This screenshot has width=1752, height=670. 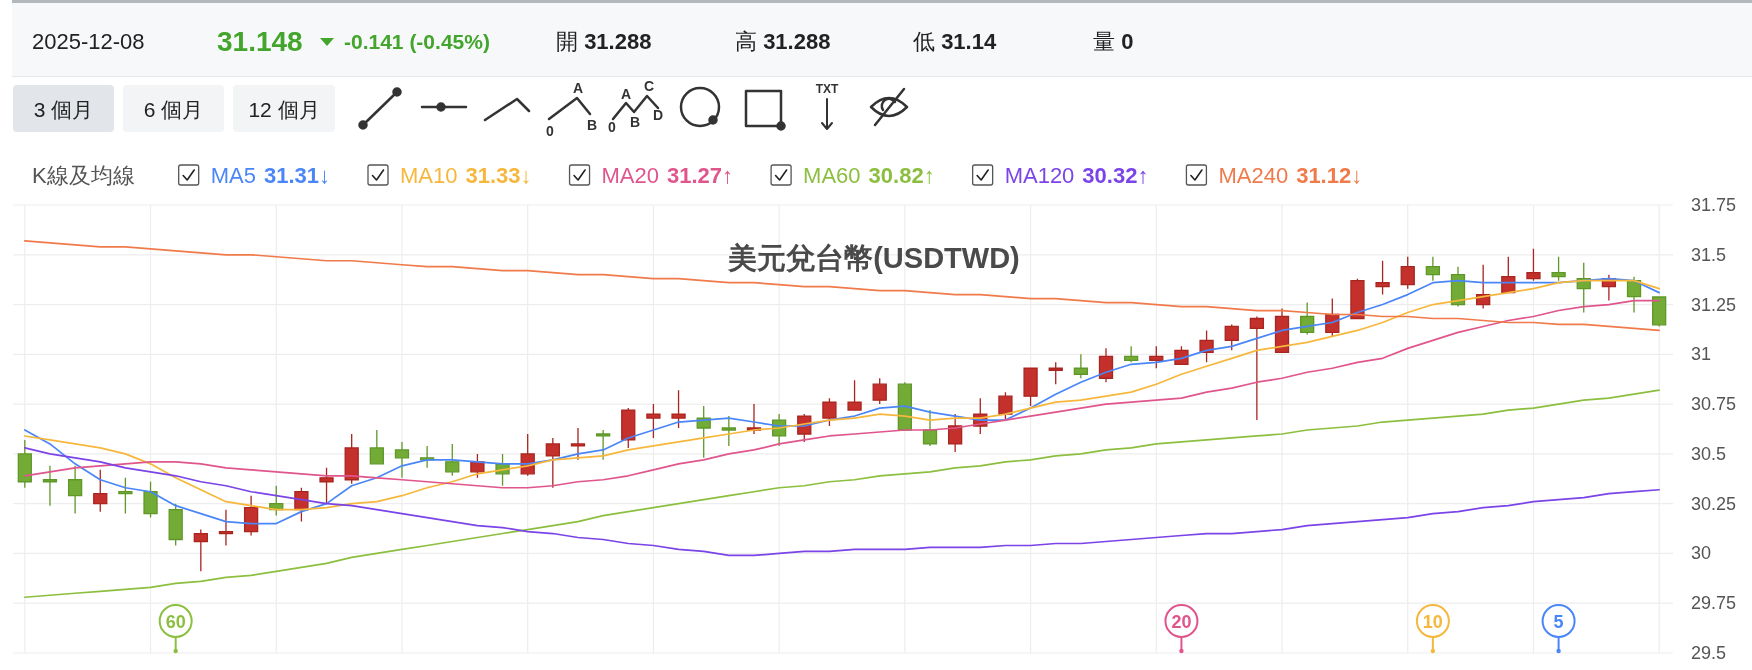 What do you see at coordinates (284, 108) in the screenshot?
I see `range-button: 12 個月` at bounding box center [284, 108].